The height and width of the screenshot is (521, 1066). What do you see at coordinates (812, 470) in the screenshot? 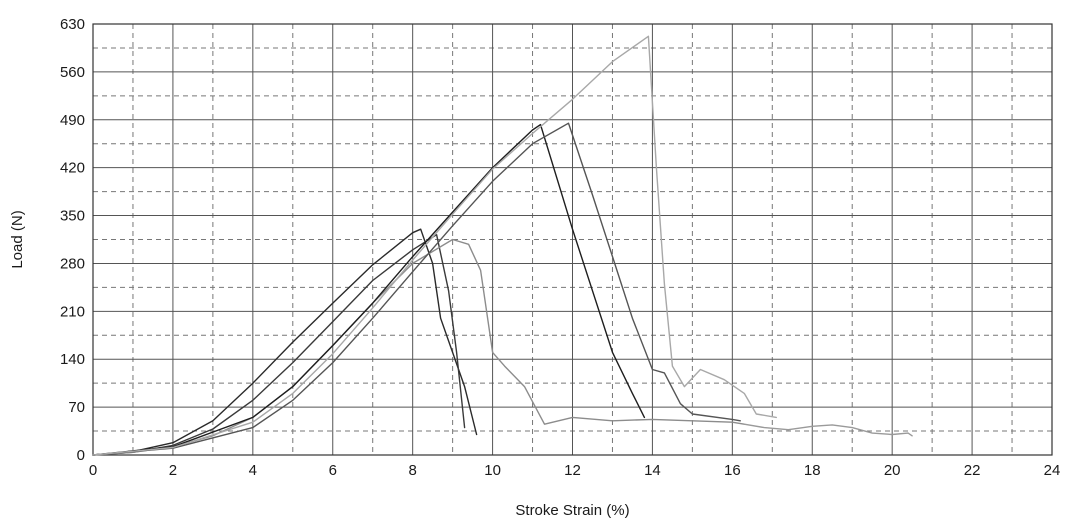
I see `x-tick-label: 18` at bounding box center [812, 470].